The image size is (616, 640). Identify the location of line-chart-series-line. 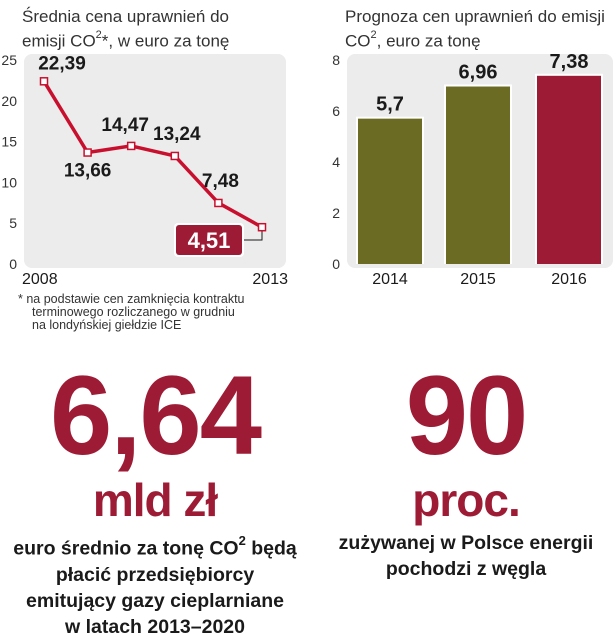
(152, 154).